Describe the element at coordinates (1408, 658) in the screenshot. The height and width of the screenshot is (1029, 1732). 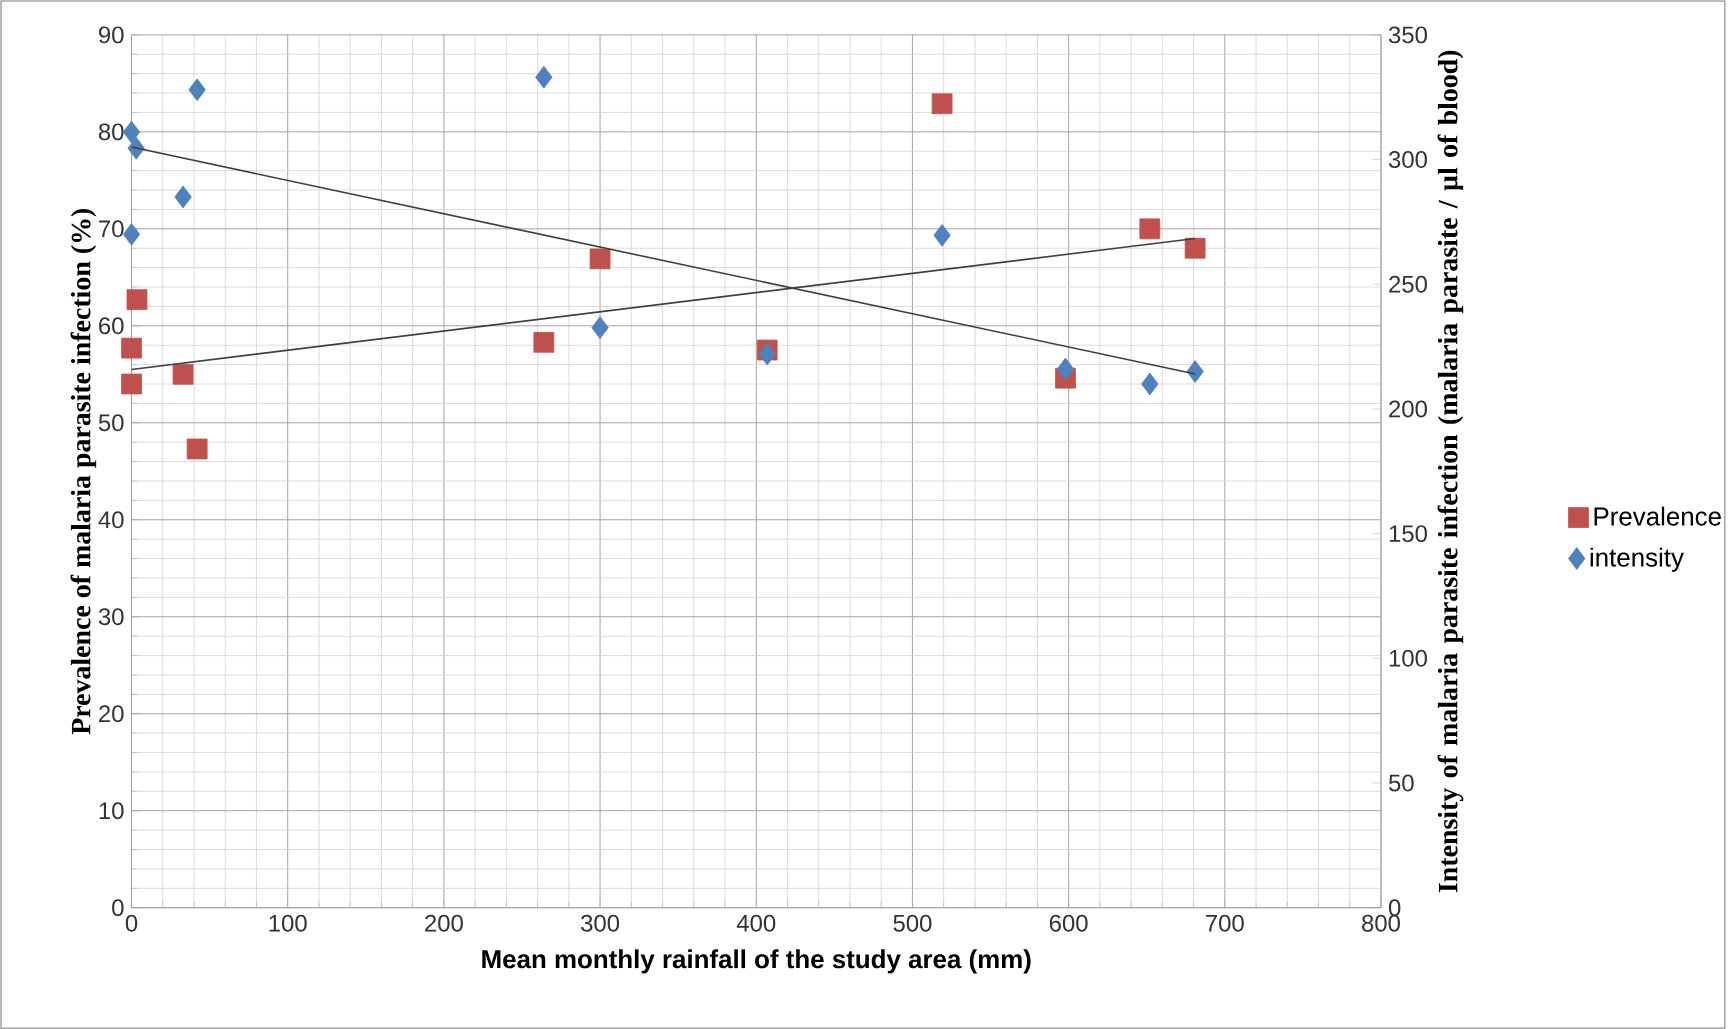
I see `y2-tick-label: 100` at that location.